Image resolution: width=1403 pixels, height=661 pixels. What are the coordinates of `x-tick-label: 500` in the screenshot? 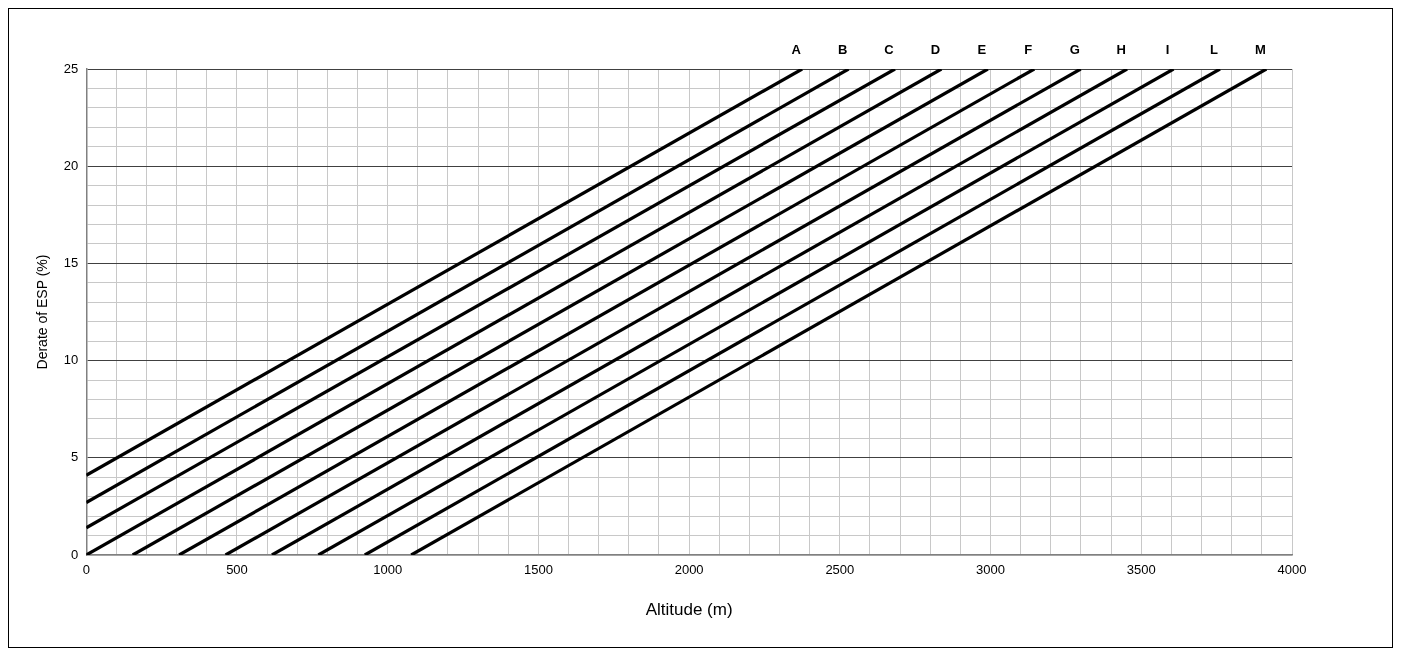 It's located at (237, 570).